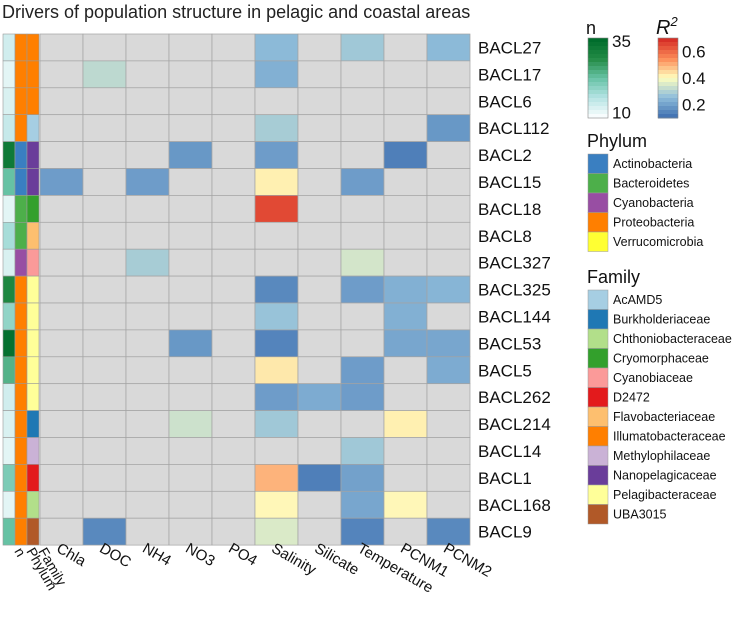  I want to click on family-legend-label: D2472, so click(631, 398).